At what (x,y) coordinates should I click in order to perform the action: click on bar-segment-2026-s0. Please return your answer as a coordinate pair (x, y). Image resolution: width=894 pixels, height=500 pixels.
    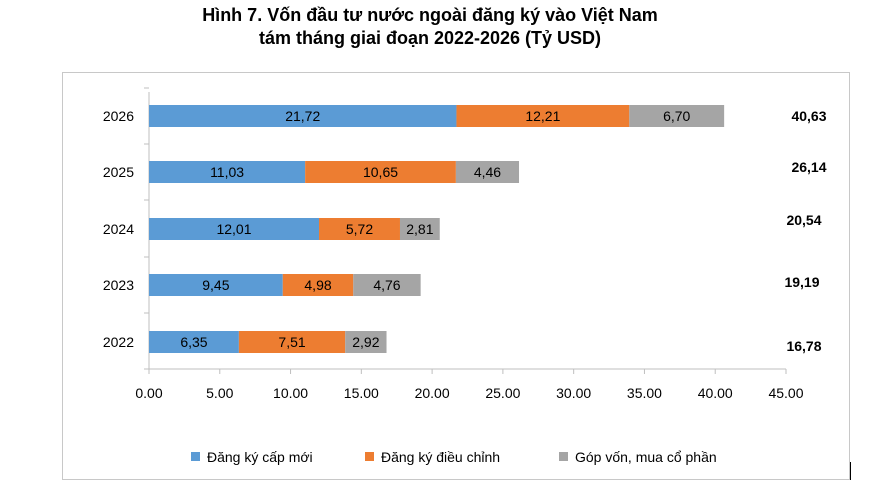
    Looking at the image, I should click on (303, 116).